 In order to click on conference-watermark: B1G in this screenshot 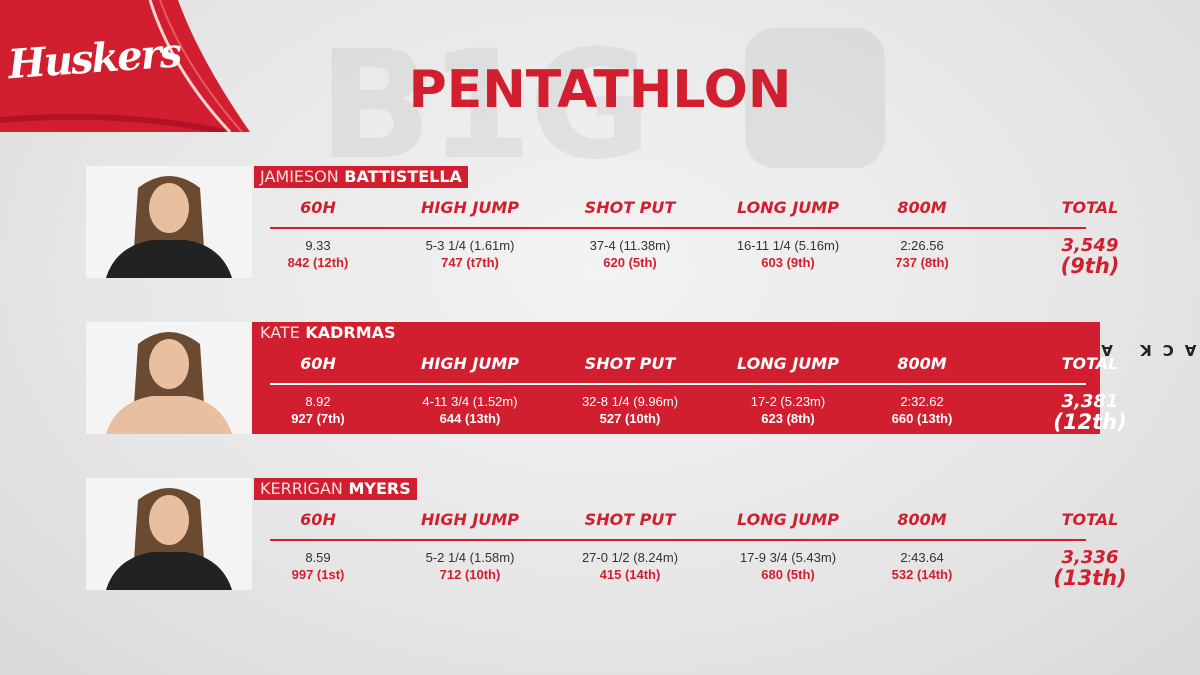, I will do `click(485, 106)`.